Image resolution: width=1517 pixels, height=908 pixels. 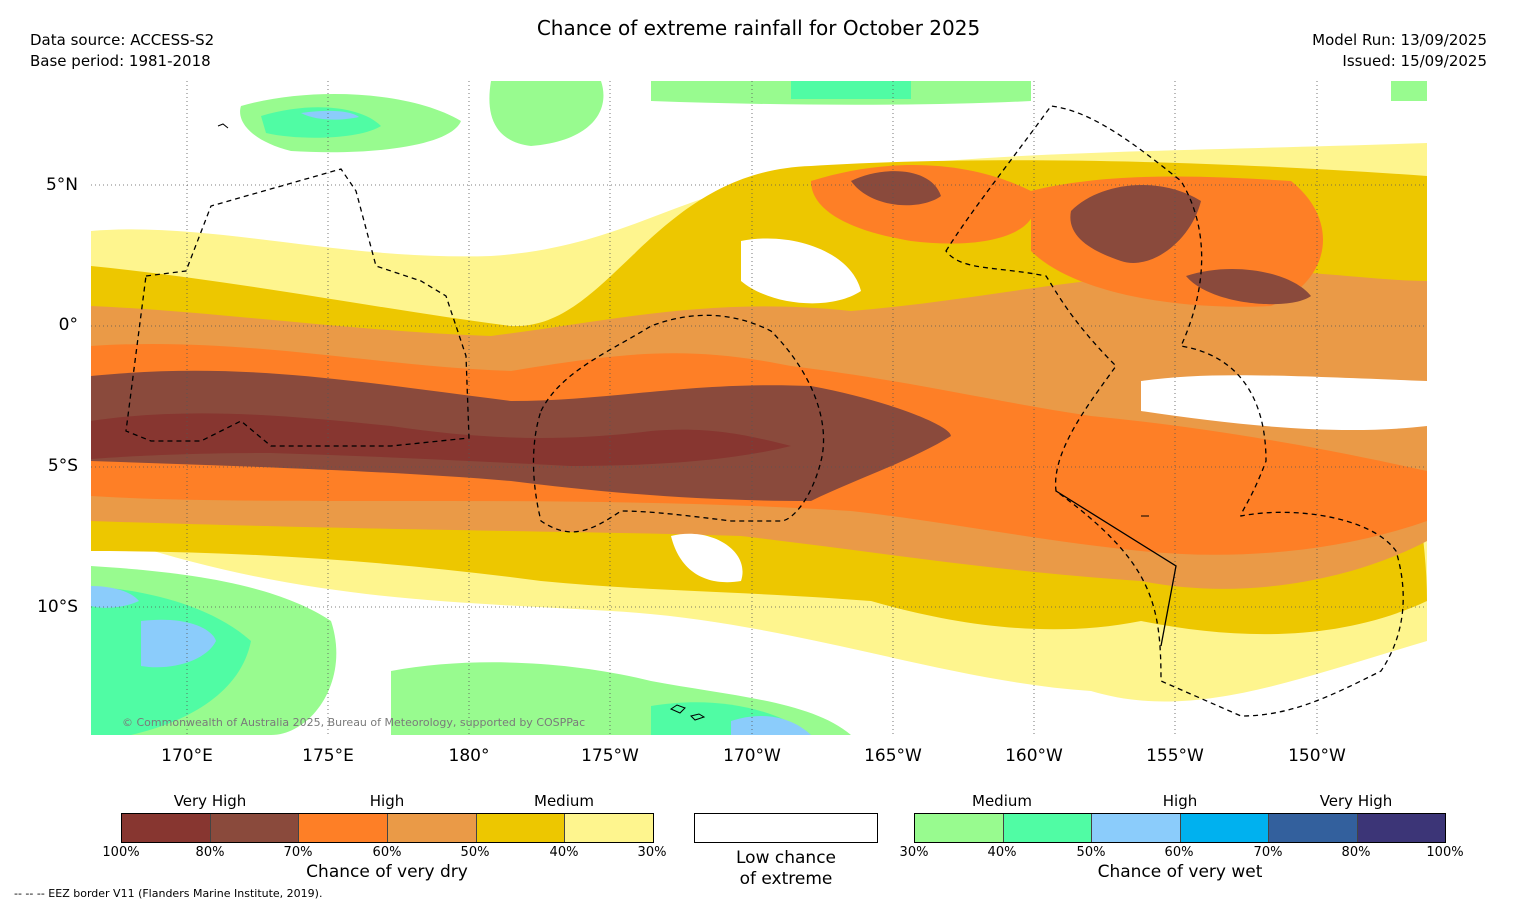 What do you see at coordinates (187, 756) in the screenshot?
I see `lon-label: 170°E` at bounding box center [187, 756].